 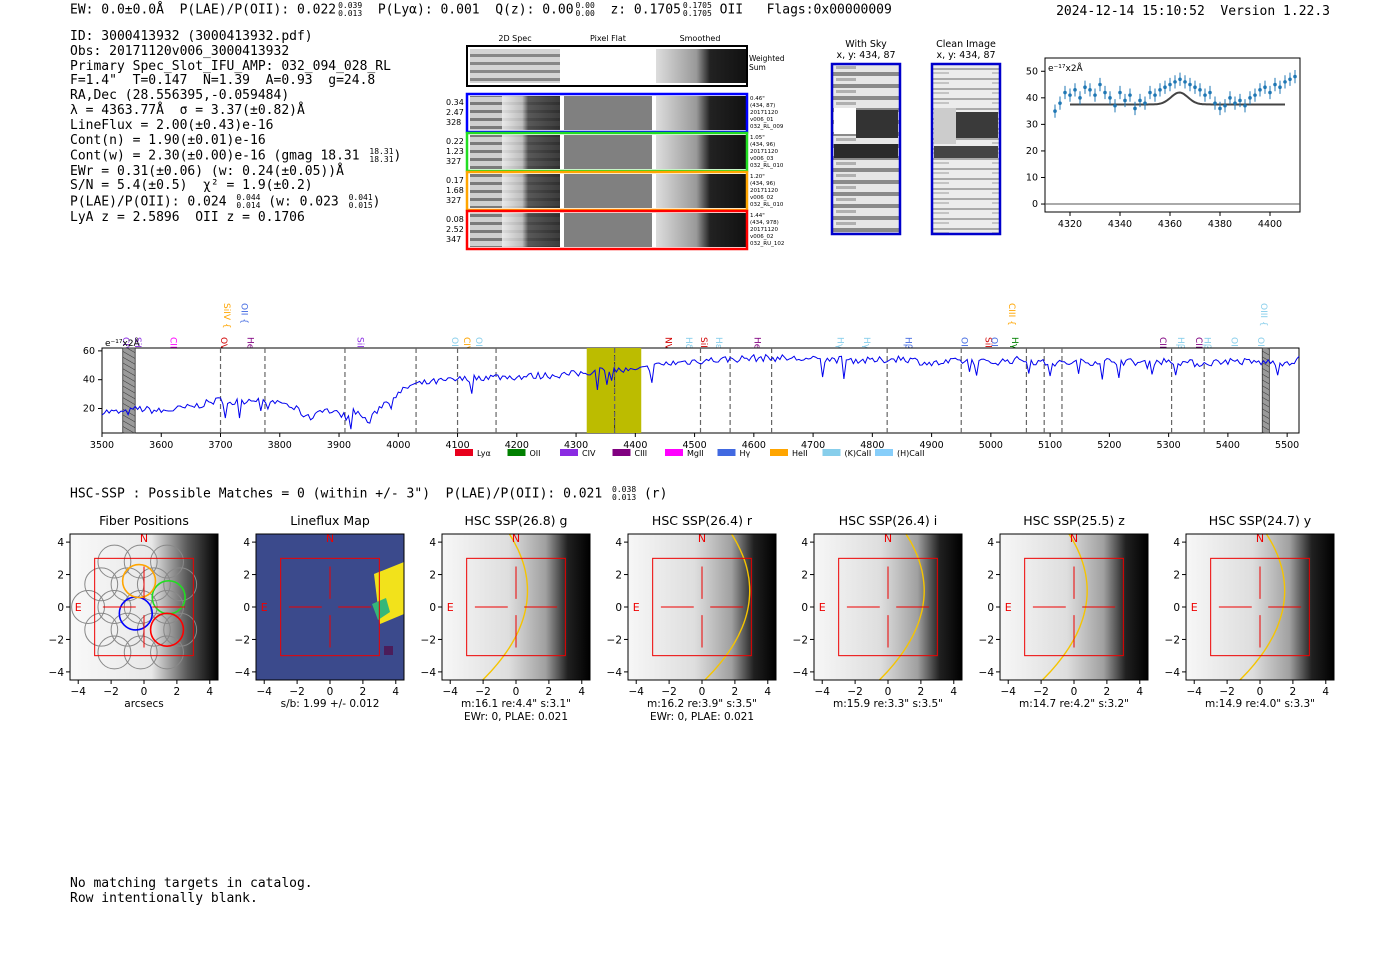 I want to click on legend-label: (K)CaII, so click(x=858, y=453).